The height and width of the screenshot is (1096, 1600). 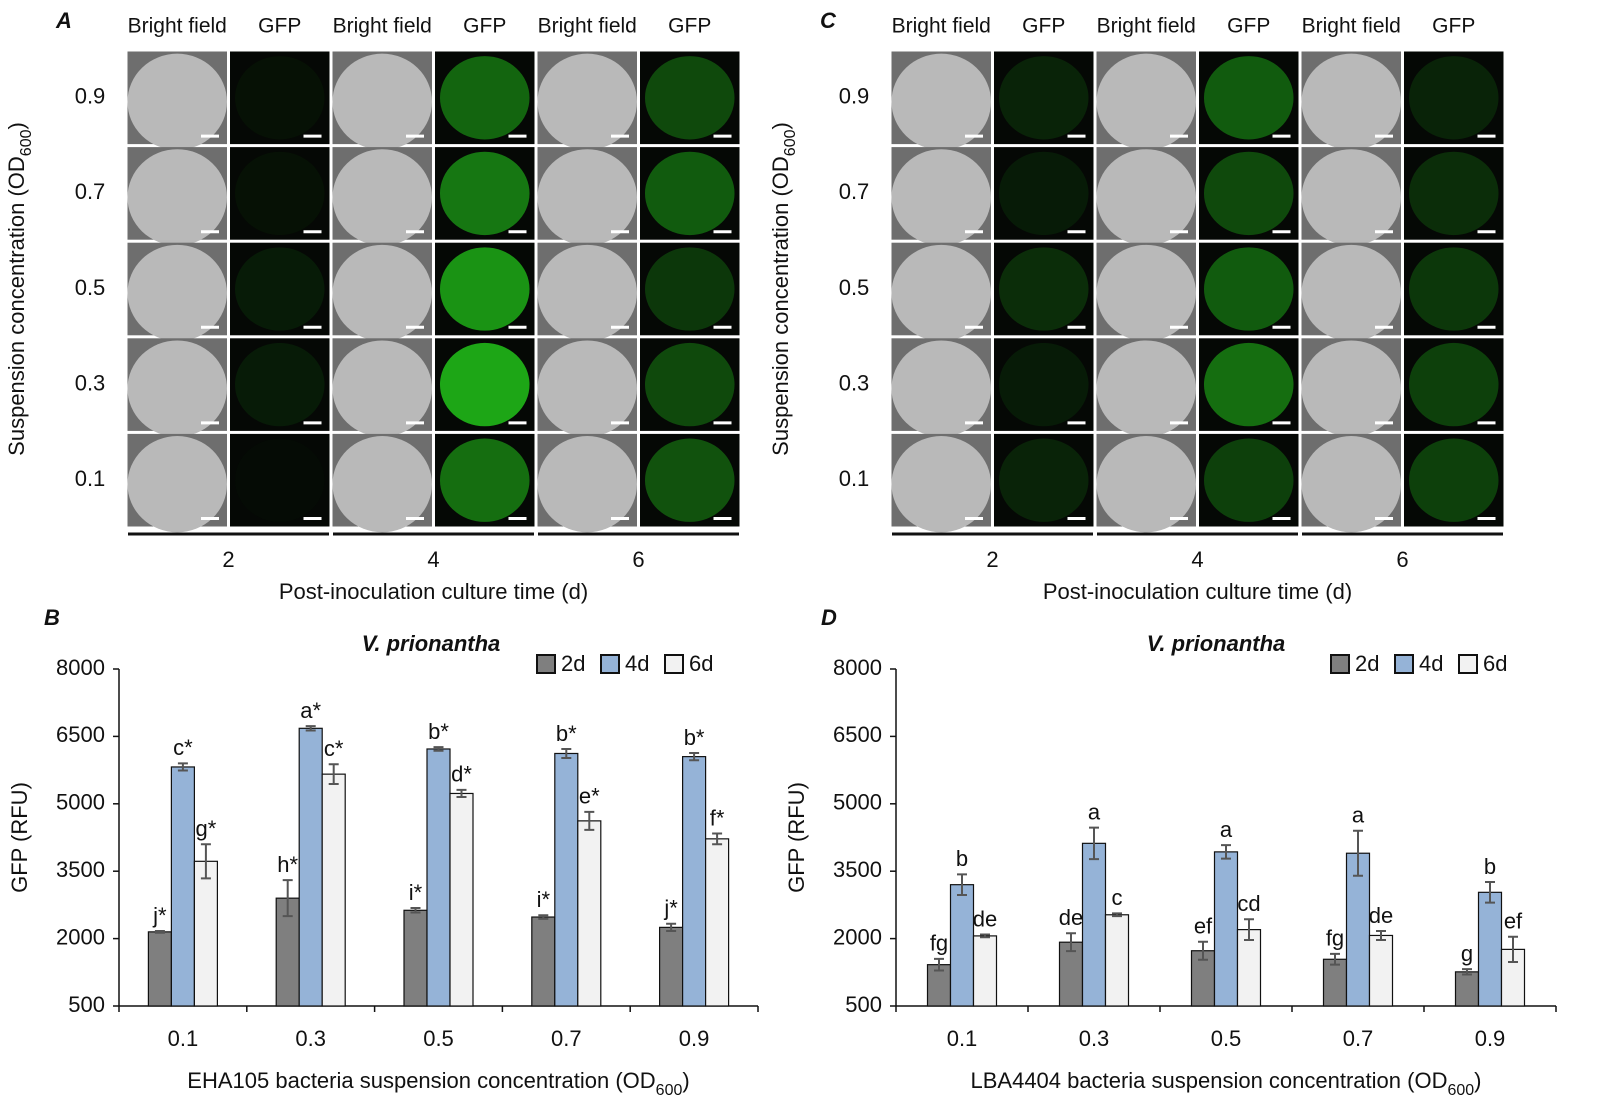 I want to click on row-label: 0.7, so click(x=854, y=191).